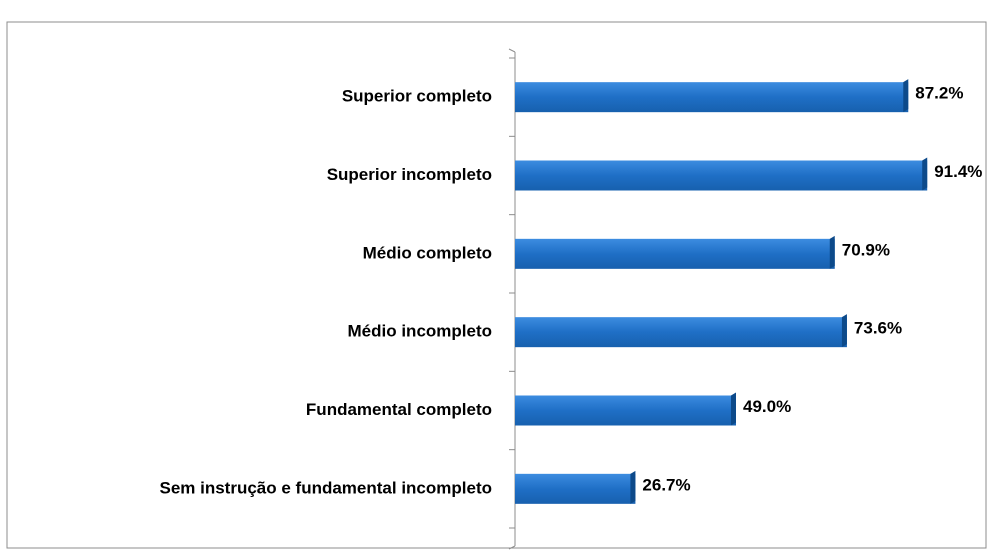 The height and width of the screenshot is (556, 993). What do you see at coordinates (409, 174) in the screenshot?
I see `category-label: Superior incompleto` at bounding box center [409, 174].